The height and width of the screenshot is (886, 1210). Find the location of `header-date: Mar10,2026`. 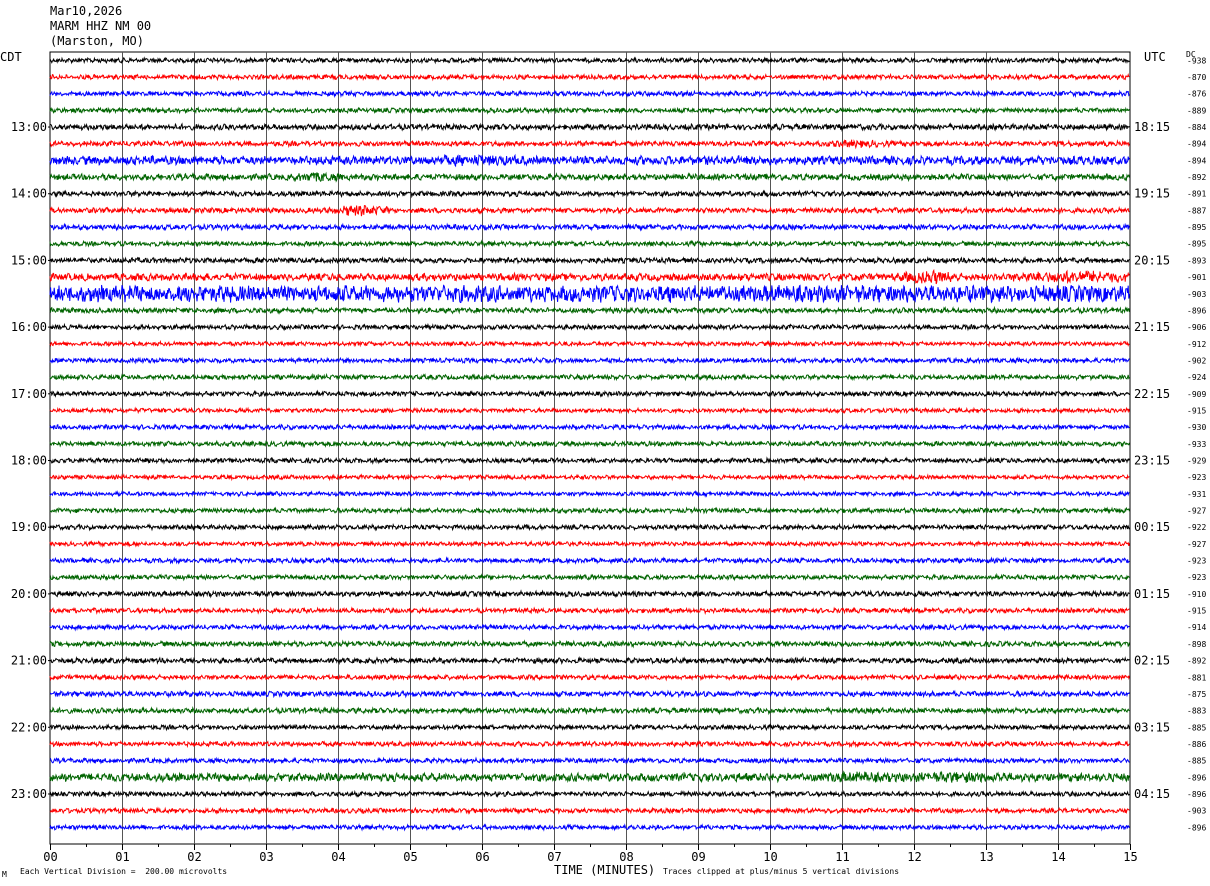

header-date: Mar10,2026 is located at coordinates (86, 11).